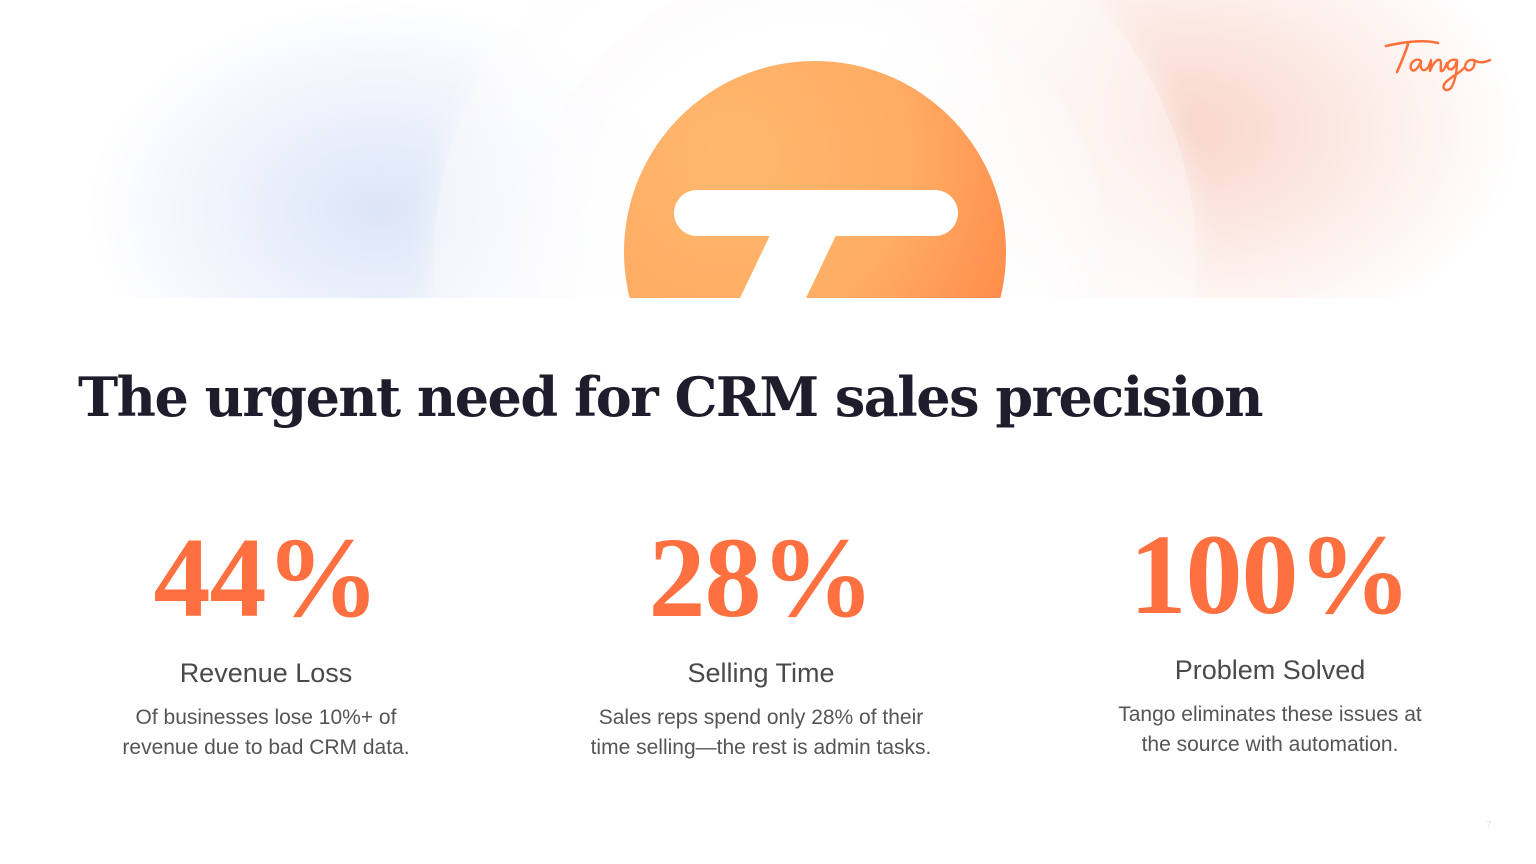 The image size is (1536, 864). What do you see at coordinates (761, 747) in the screenshot?
I see `stat-description-line: time selling—the rest is admin tasks.` at bounding box center [761, 747].